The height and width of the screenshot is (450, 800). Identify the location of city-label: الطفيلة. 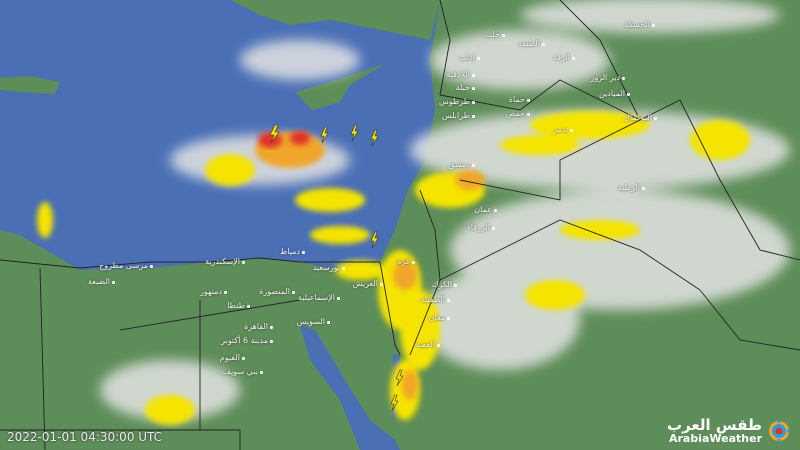
(435, 299).